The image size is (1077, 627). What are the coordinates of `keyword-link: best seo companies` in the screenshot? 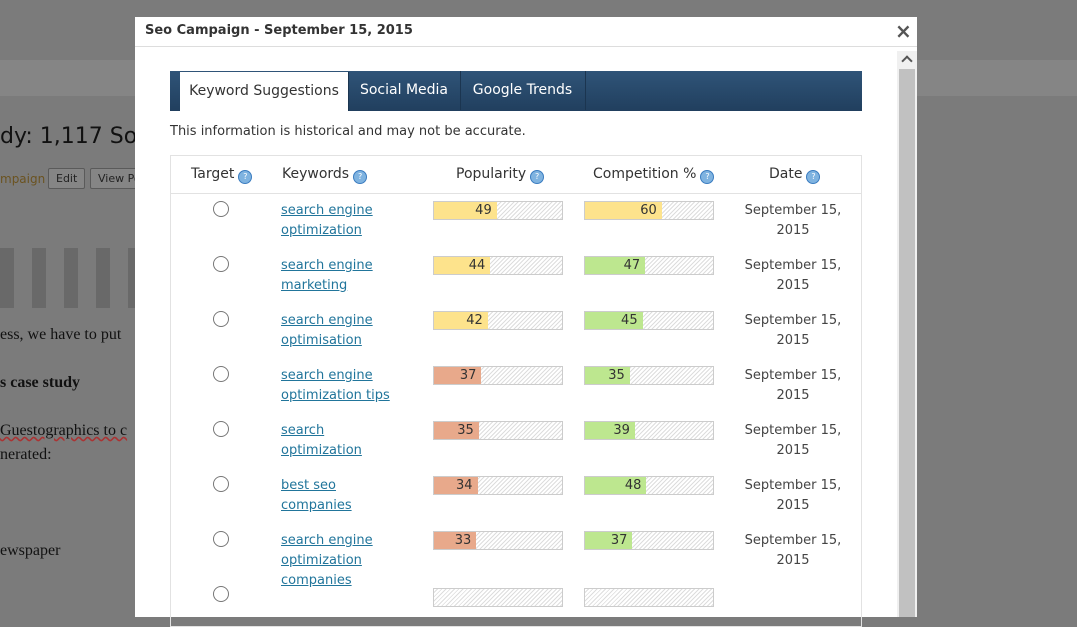 It's located at (316, 495).